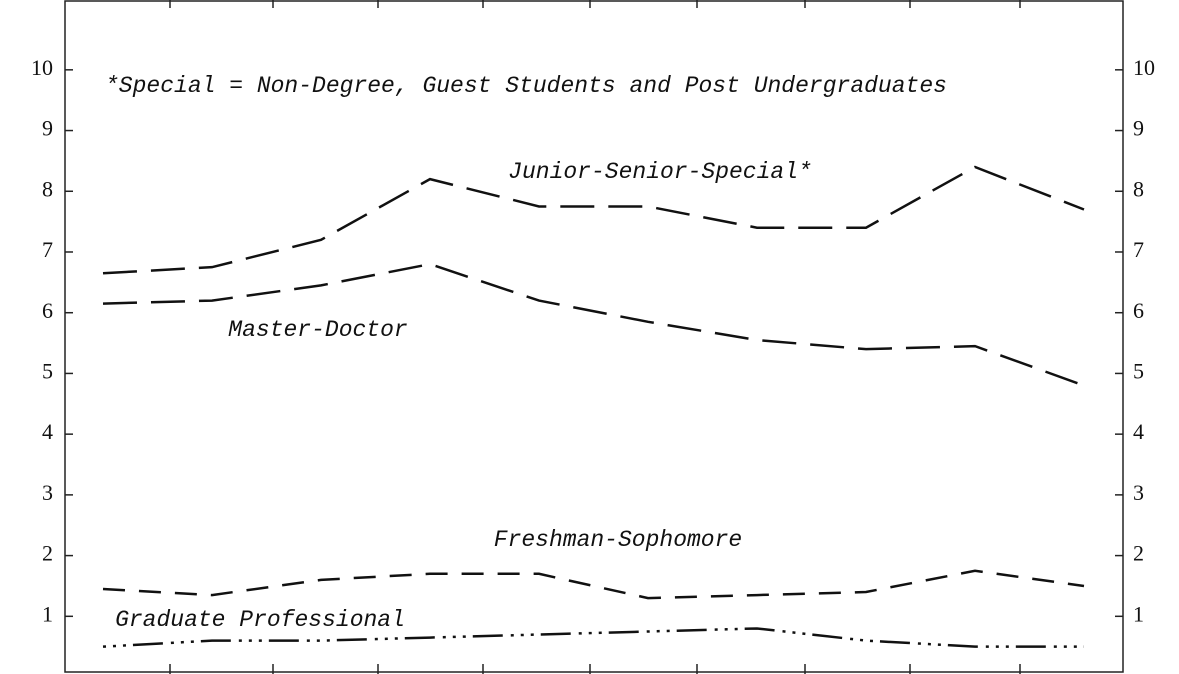  I want to click on y-tick-label: 1, so click(47, 613).